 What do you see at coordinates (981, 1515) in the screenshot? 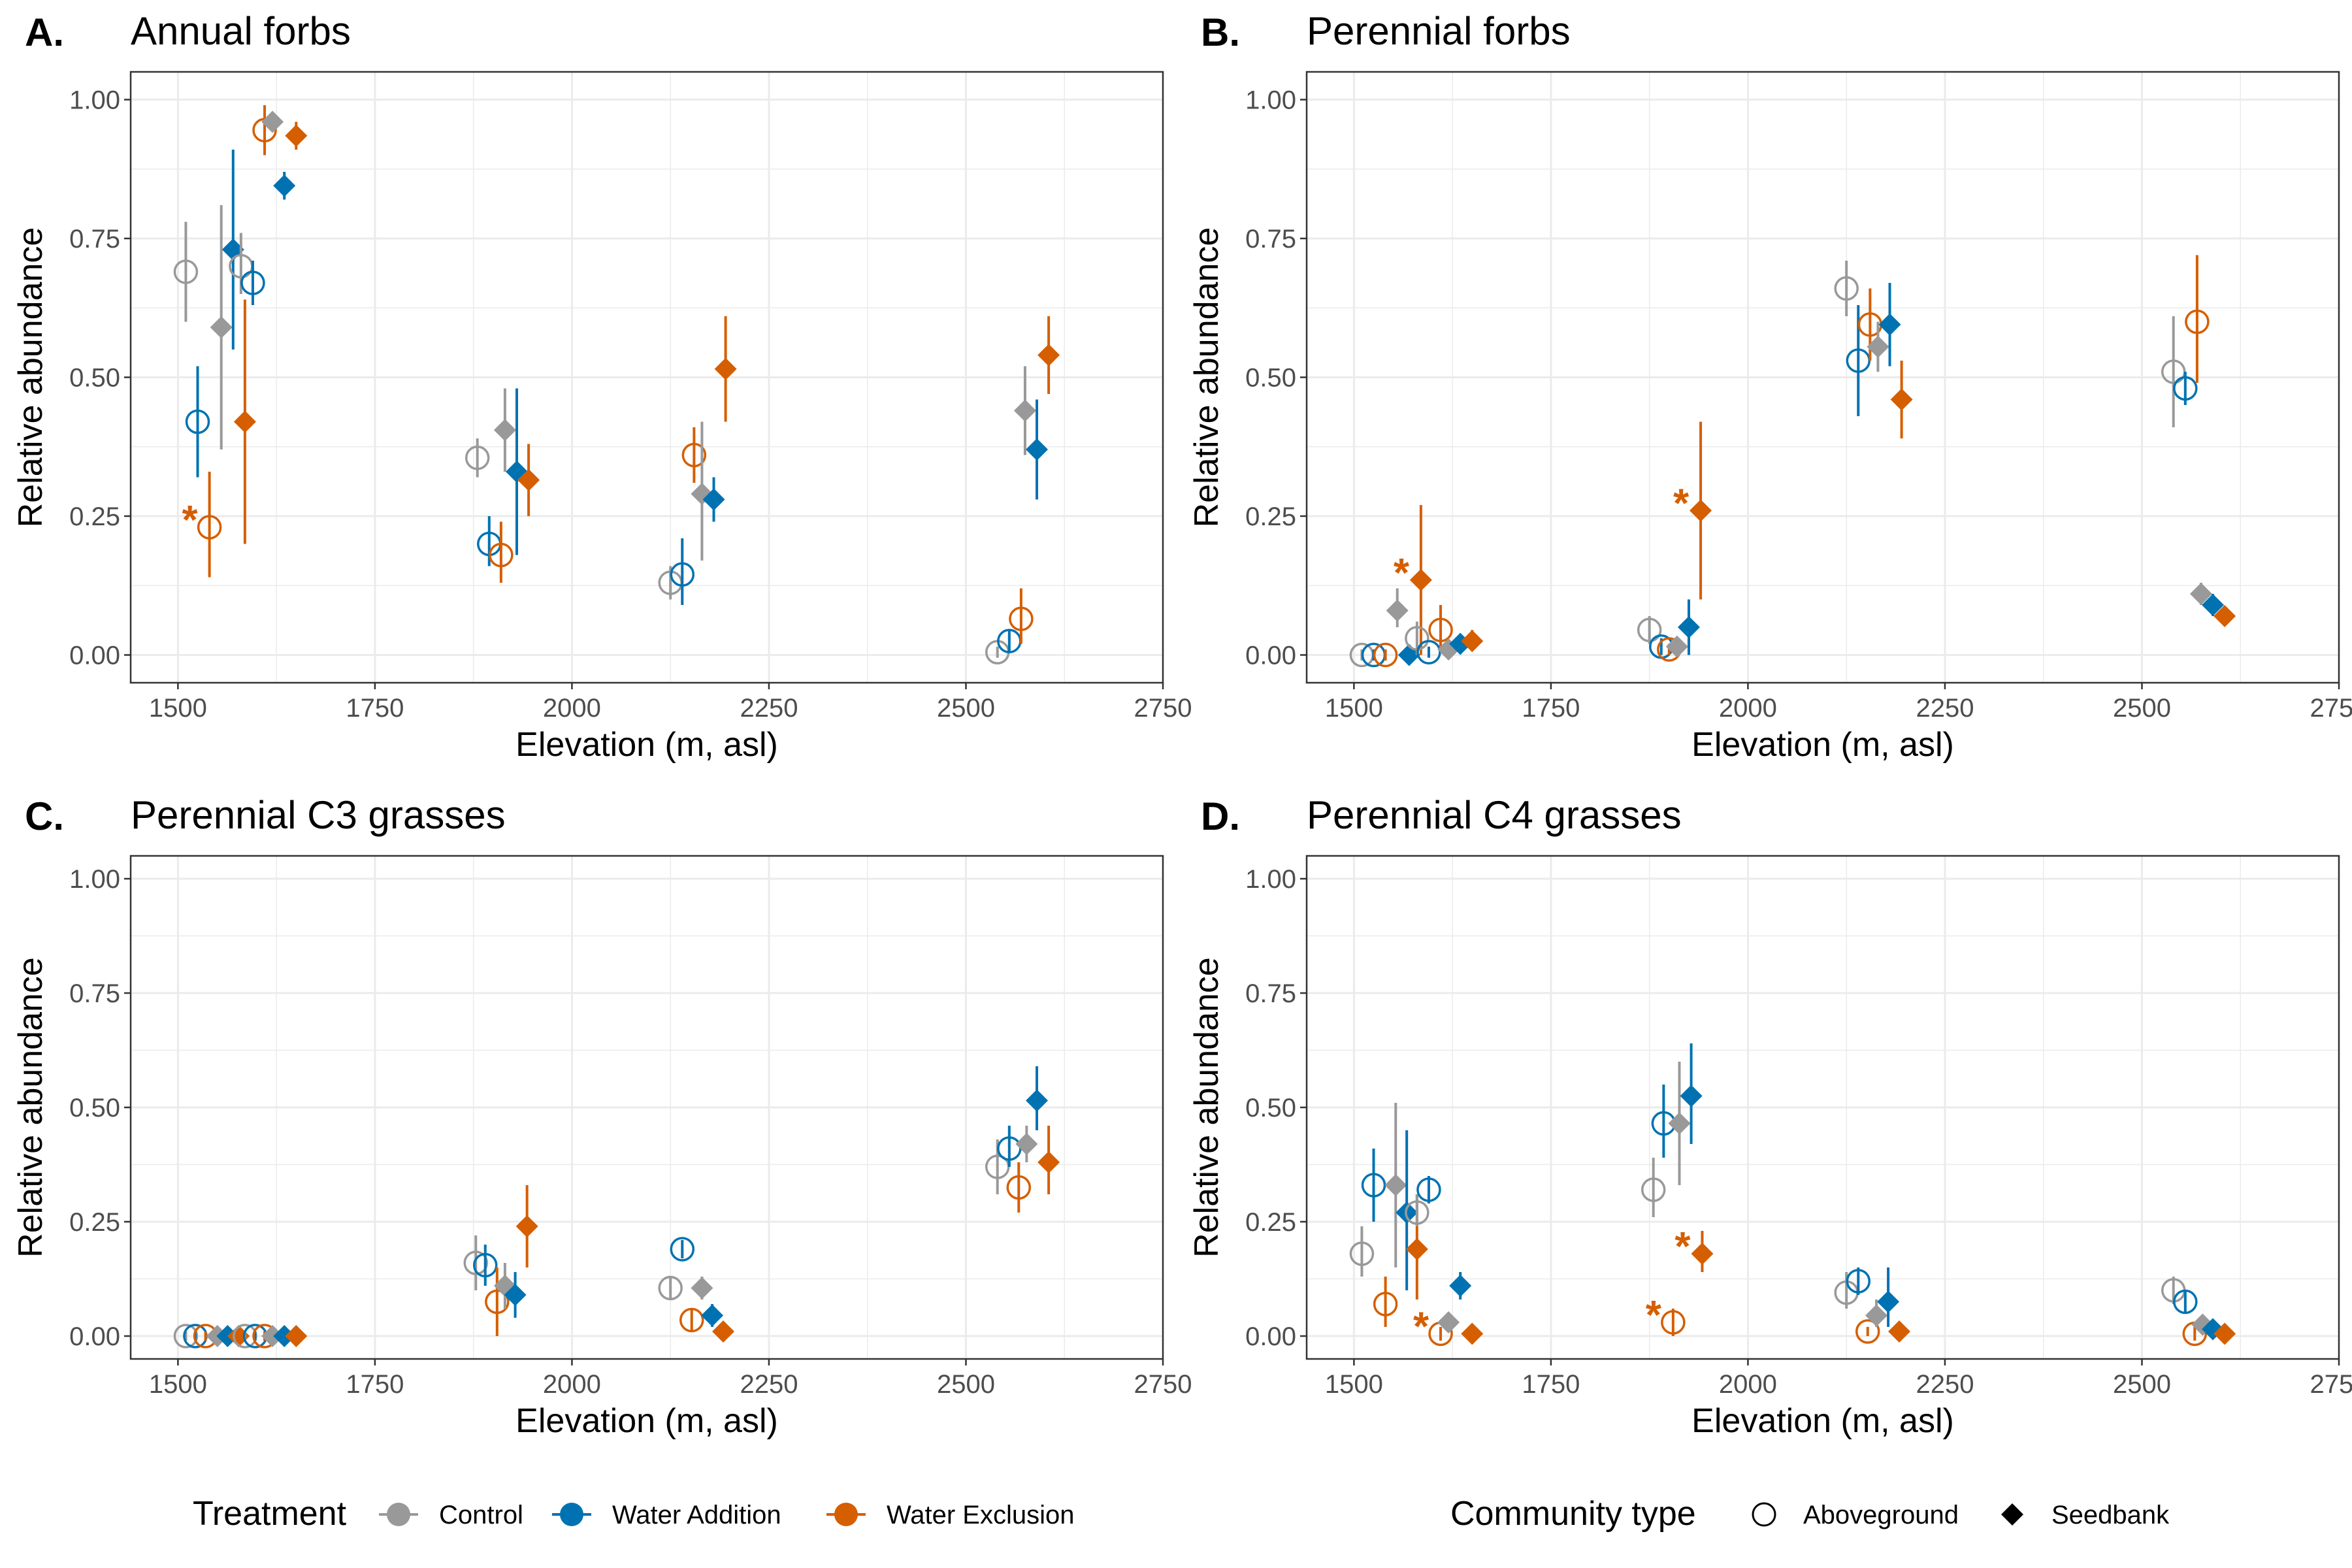
I see `legend-label: Water Exclusion` at bounding box center [981, 1515].